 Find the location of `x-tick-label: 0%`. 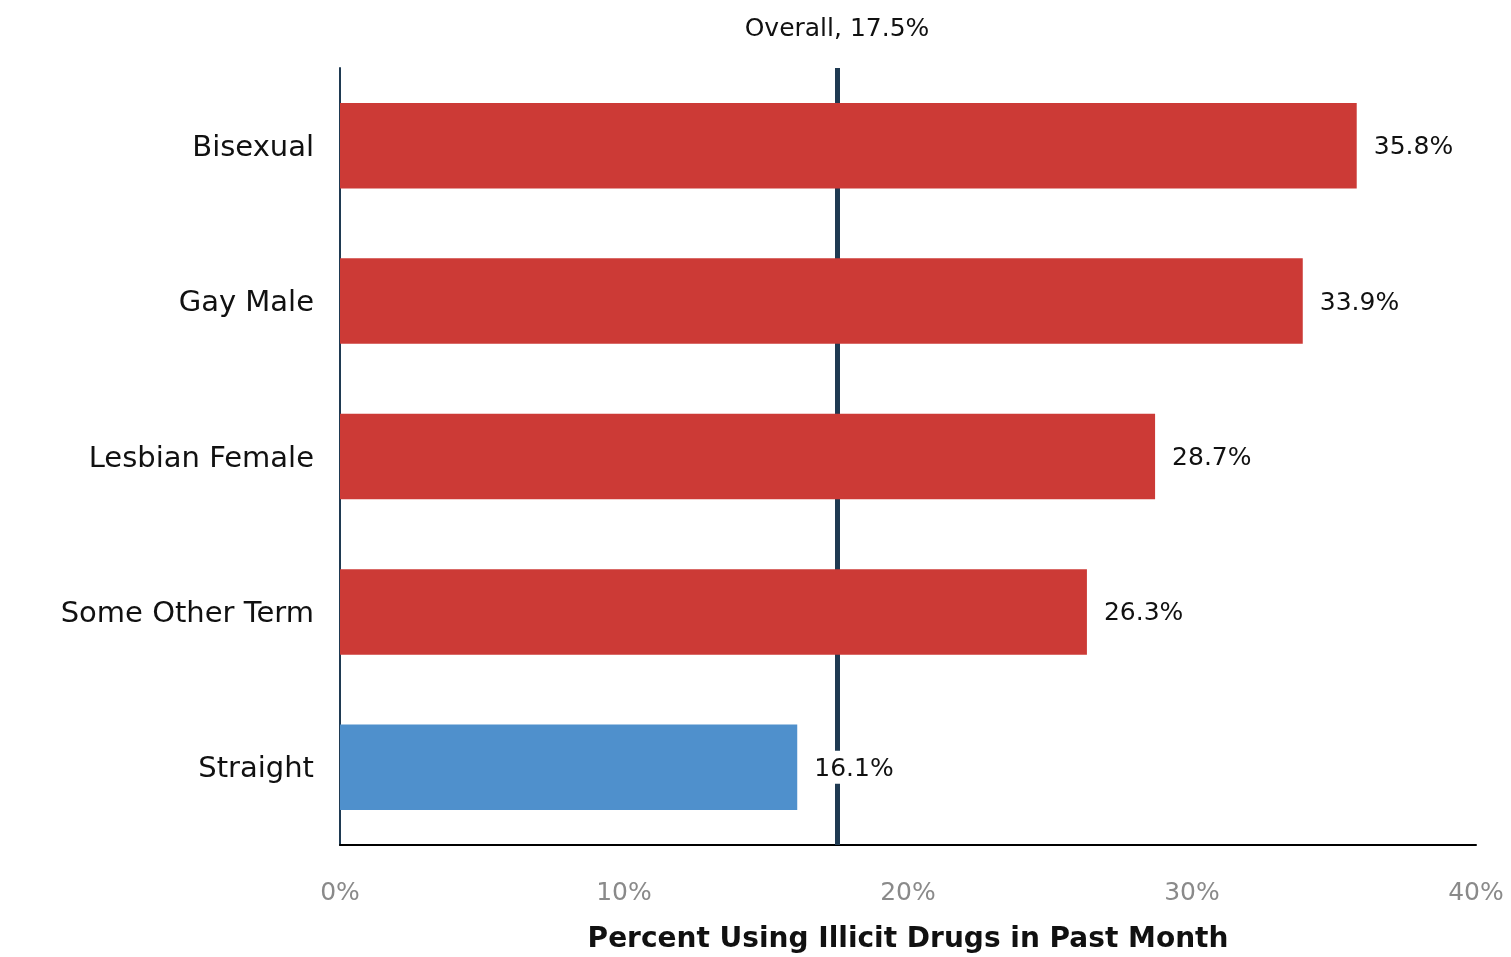

x-tick-label: 0% is located at coordinates (340, 891).